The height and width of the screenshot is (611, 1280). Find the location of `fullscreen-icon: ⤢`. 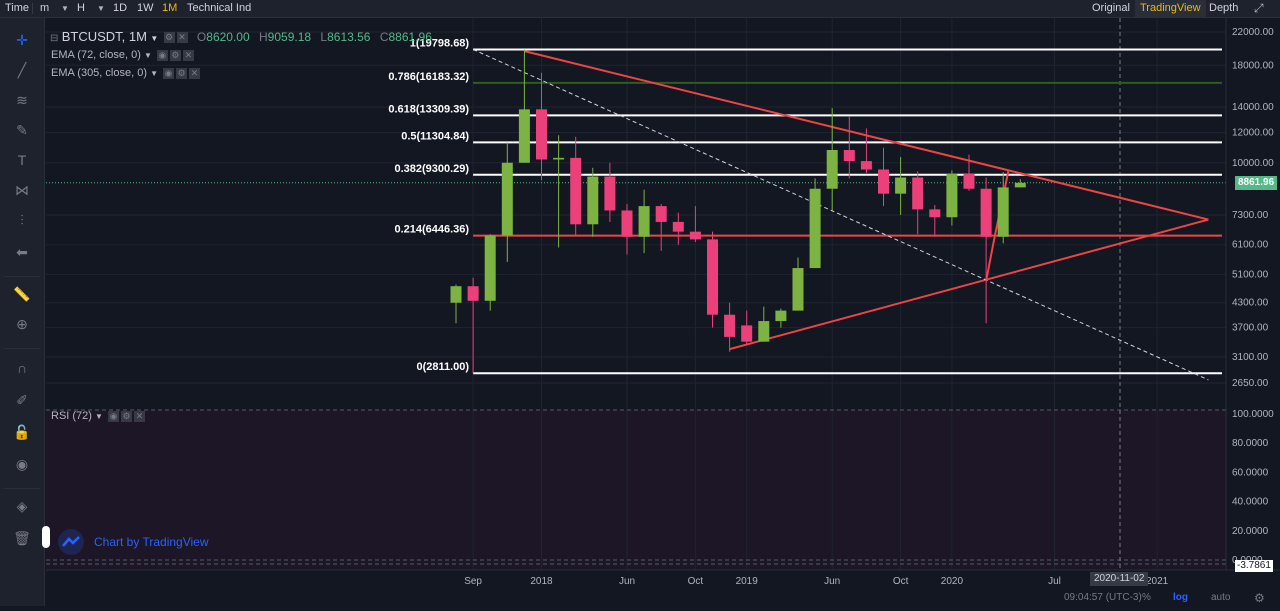

fullscreen-icon: ⤢ is located at coordinates (1259, 8).